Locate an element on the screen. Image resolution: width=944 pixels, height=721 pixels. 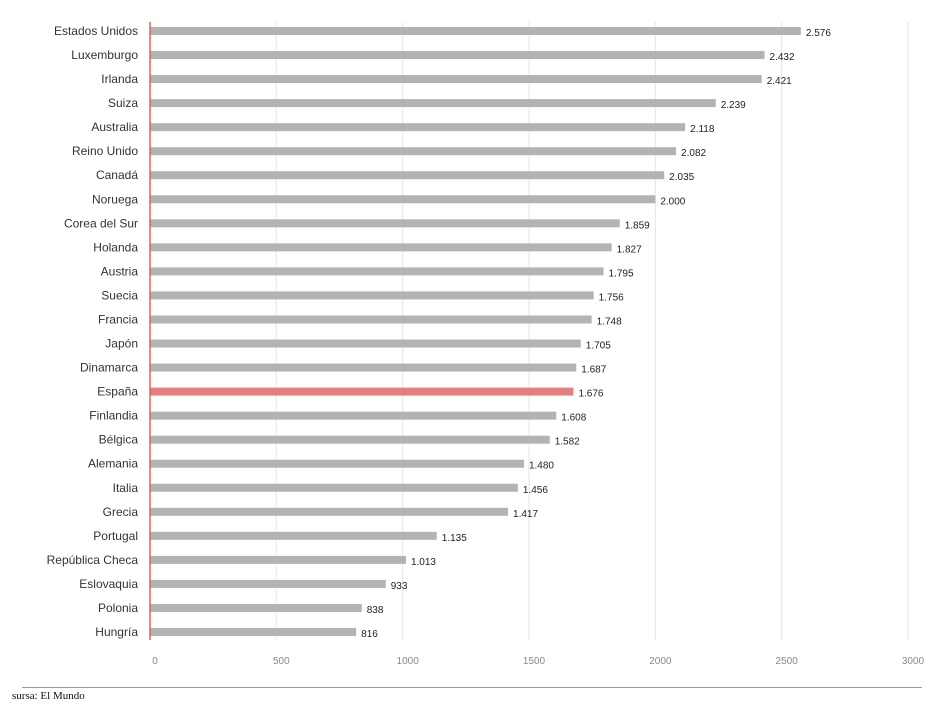
value-label: 1.608 is located at coordinates (573, 418).